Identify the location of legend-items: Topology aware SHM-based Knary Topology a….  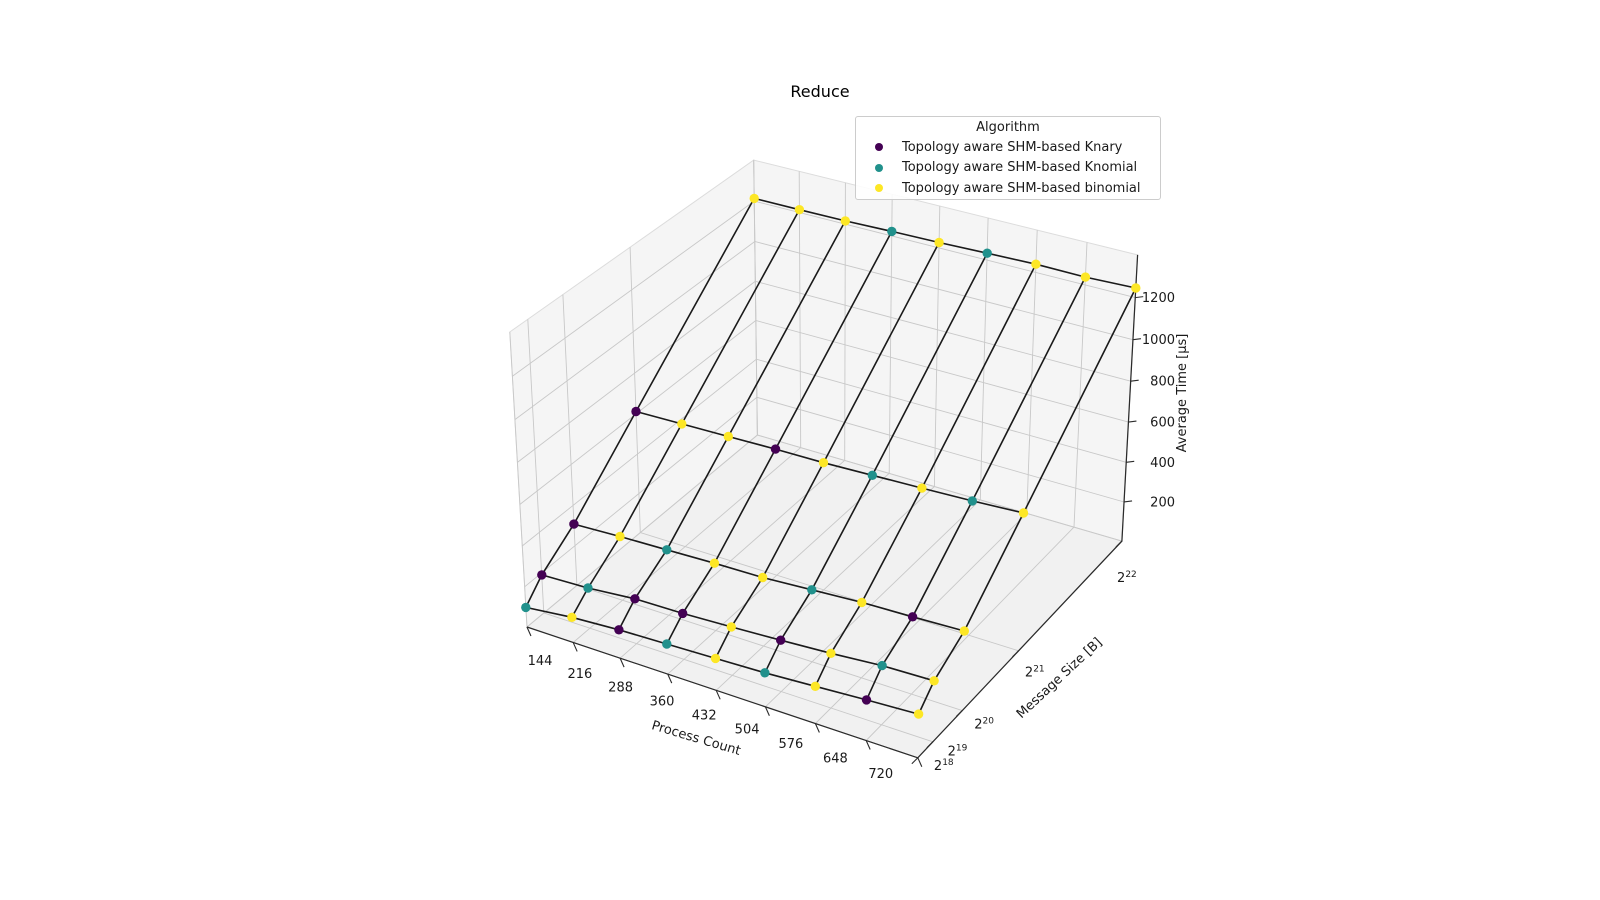
(1008, 168).